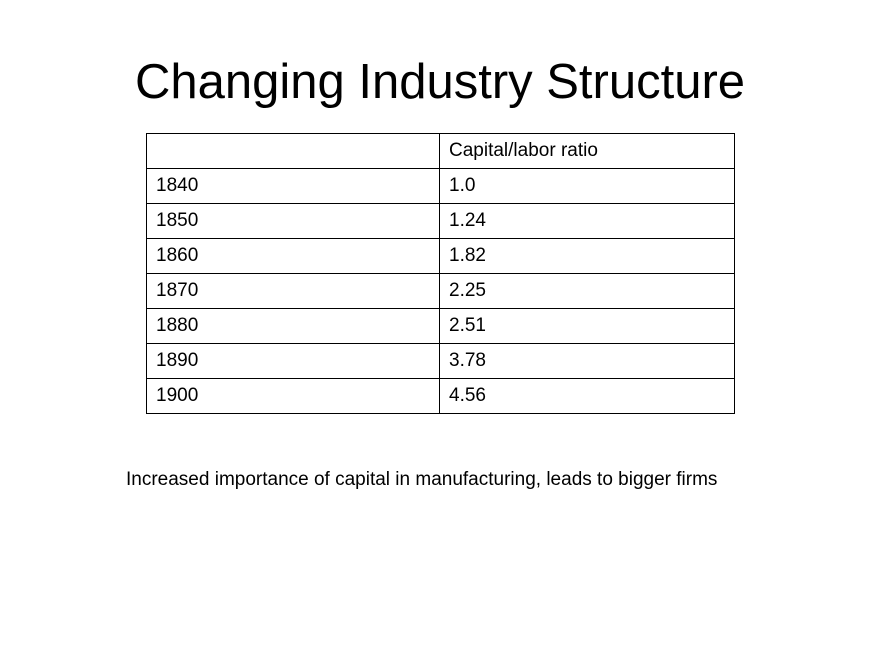 This screenshot has width=880, height=660. What do you see at coordinates (587, 291) in the screenshot?
I see `ratio-cell: 2.25` at bounding box center [587, 291].